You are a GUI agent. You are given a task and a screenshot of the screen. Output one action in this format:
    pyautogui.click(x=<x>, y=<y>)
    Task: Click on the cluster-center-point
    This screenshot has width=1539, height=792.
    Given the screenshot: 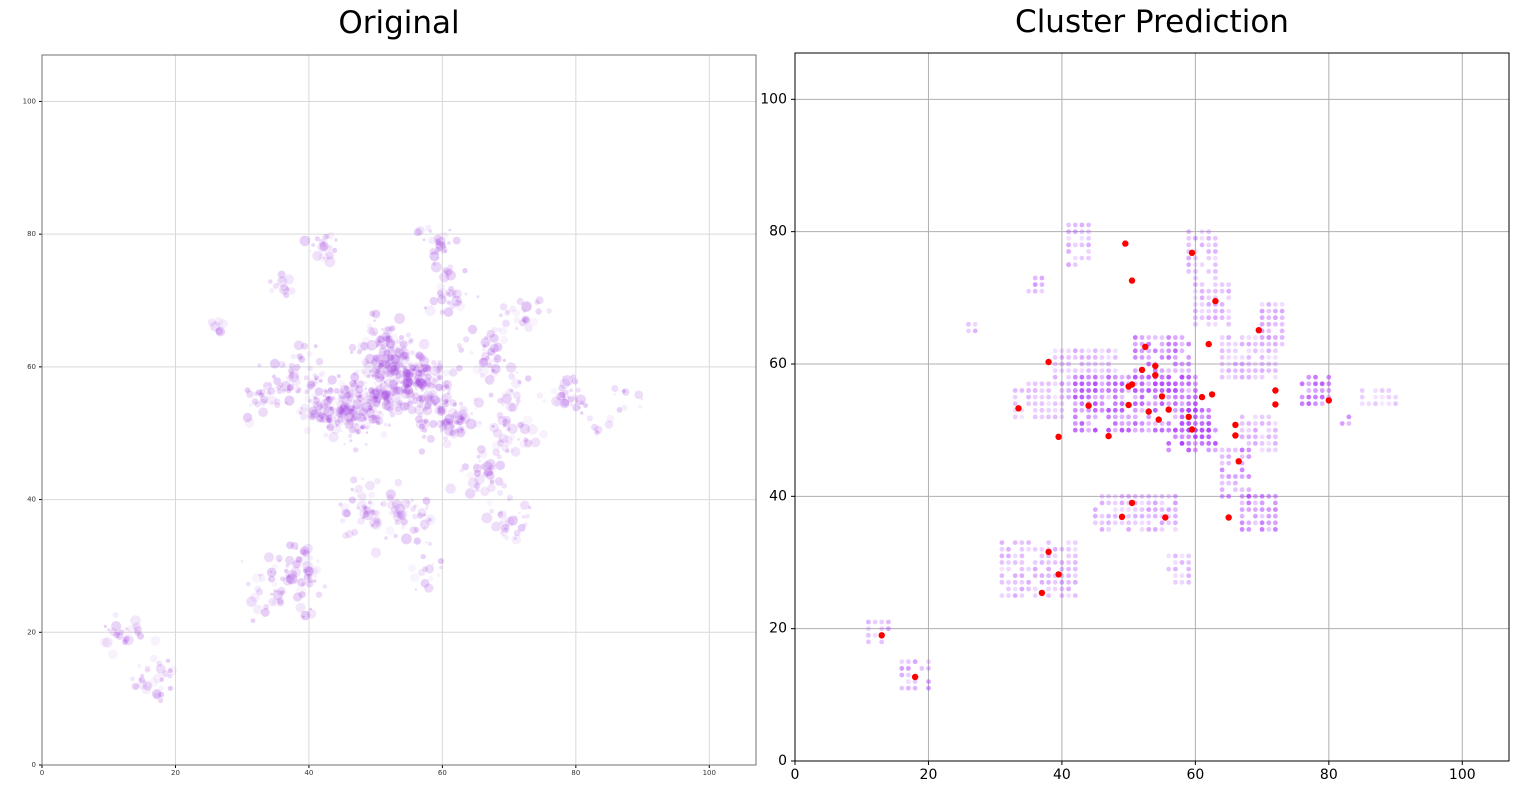 What is the action you would take?
    pyautogui.click(x=1275, y=390)
    